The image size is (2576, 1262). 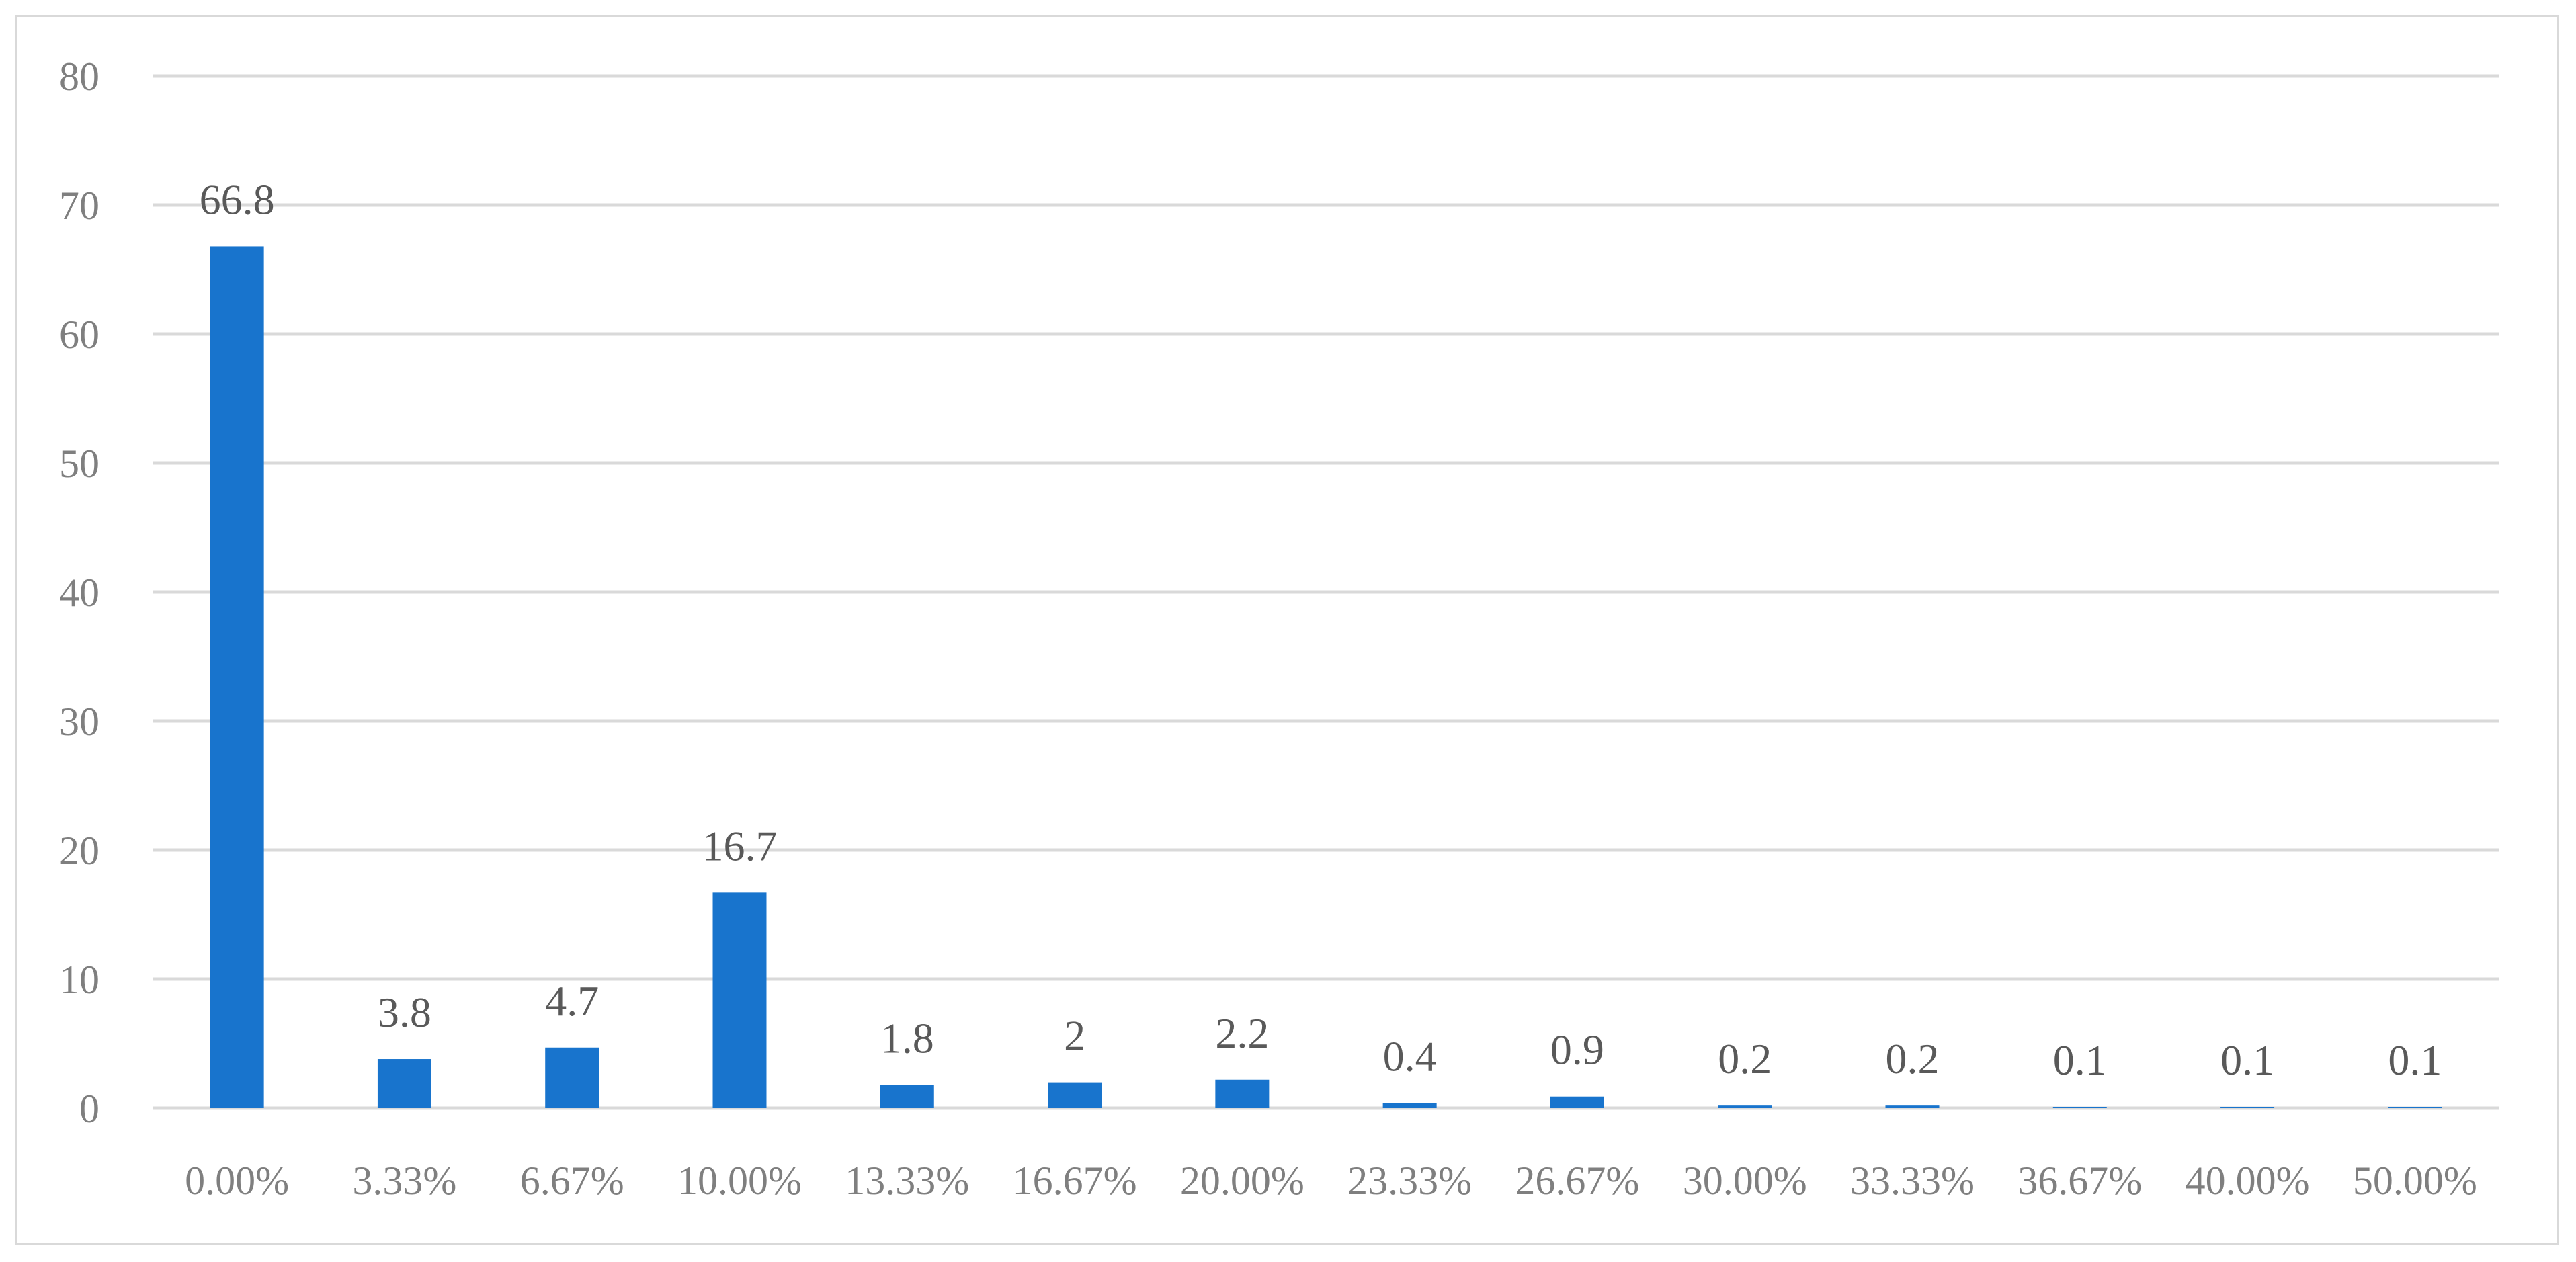 What do you see at coordinates (404, 1181) in the screenshot?
I see `x-tick-label: 3.33%` at bounding box center [404, 1181].